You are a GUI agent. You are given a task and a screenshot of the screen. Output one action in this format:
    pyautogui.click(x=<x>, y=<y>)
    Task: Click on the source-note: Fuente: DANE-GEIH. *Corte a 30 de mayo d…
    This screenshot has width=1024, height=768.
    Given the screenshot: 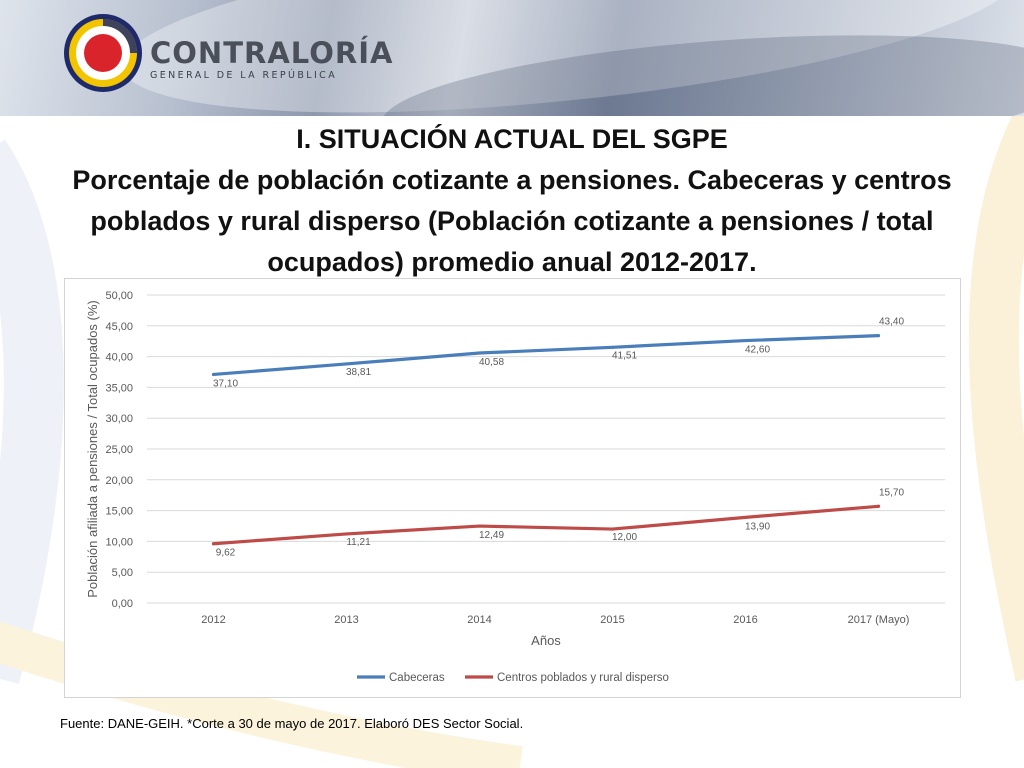 What is the action you would take?
    pyautogui.click(x=292, y=723)
    